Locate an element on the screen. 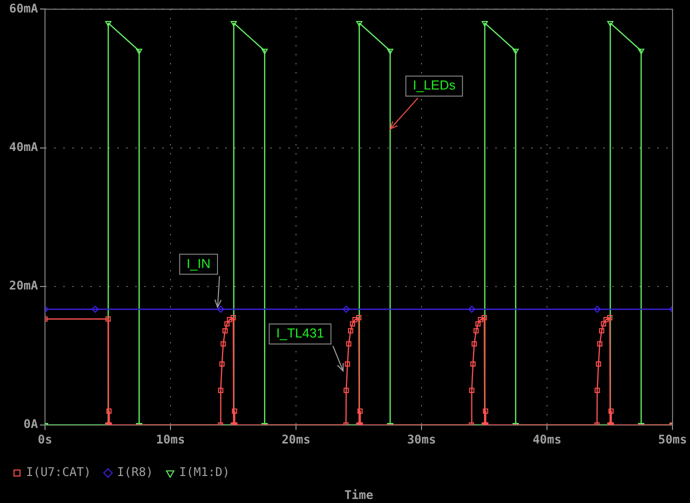 The image size is (690, 503). annotation: I_LEDs is located at coordinates (434, 85).